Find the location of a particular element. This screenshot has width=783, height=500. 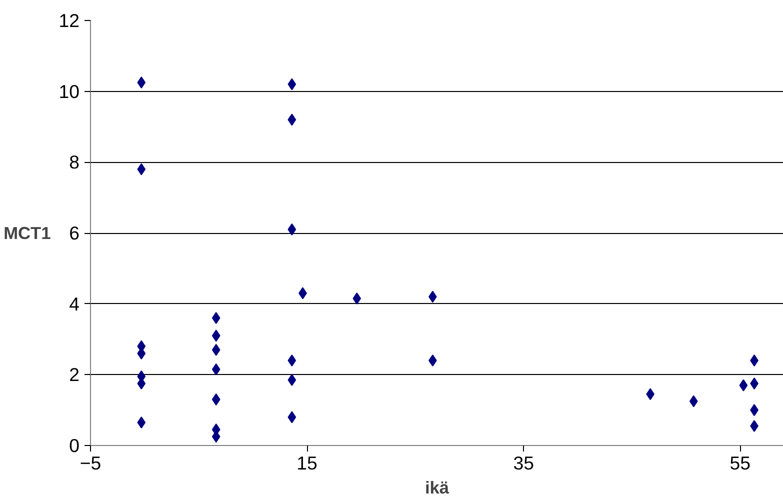

x-tick-label: 55 is located at coordinates (740, 463).